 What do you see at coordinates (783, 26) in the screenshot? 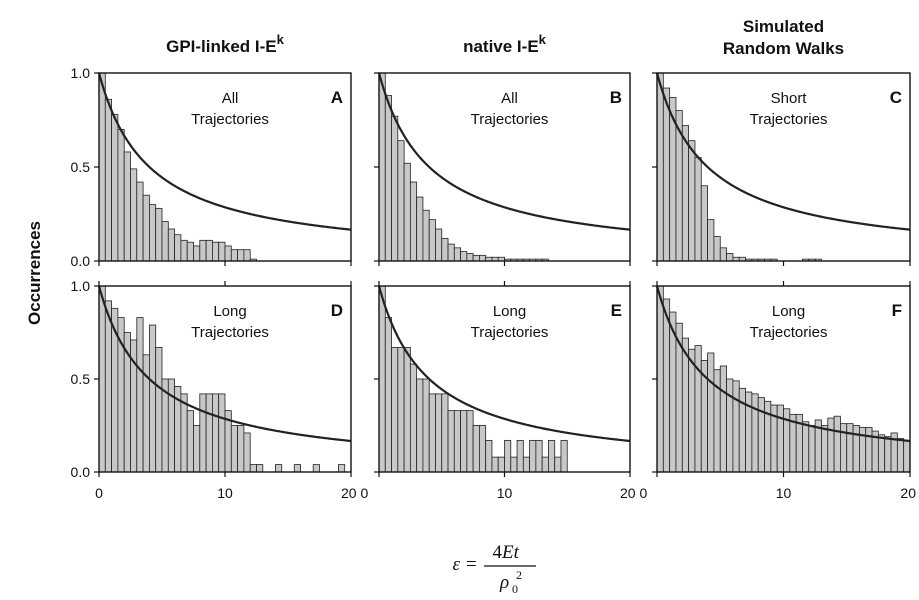
I see `column-title-simulated-line1: Simulated` at bounding box center [783, 26].